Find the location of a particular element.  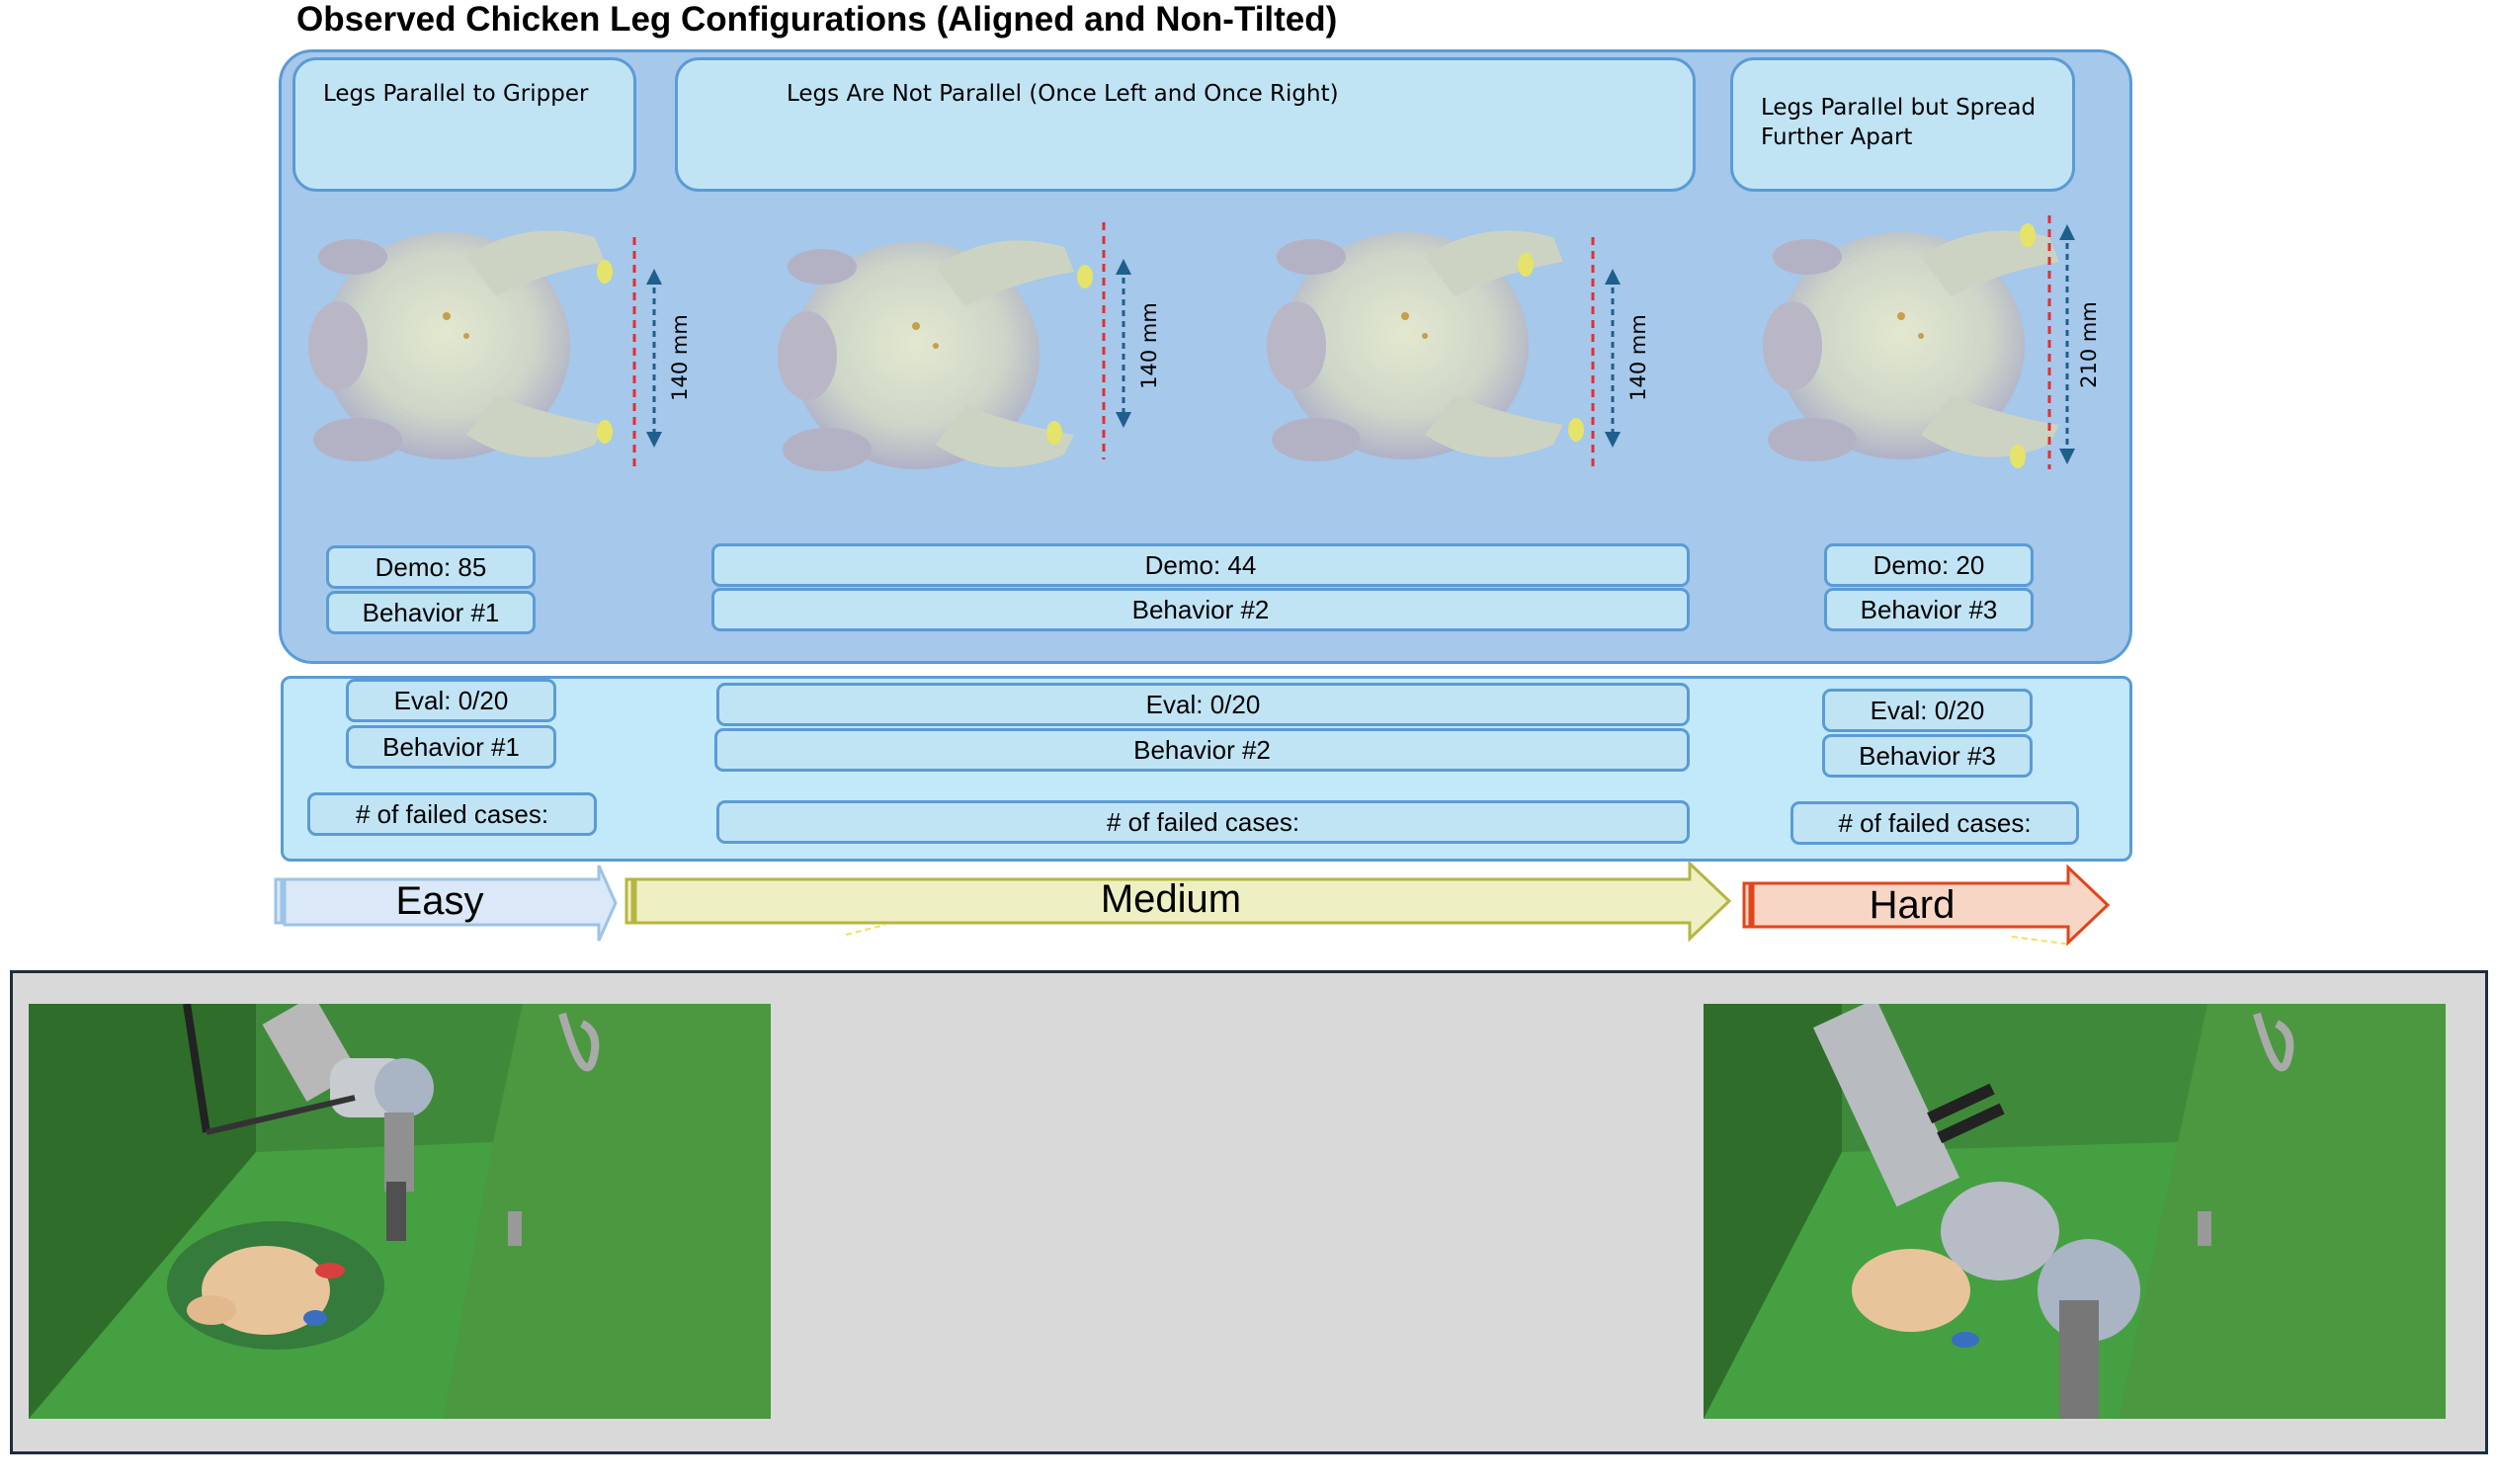

eval-score-2: Eval: 0/20 is located at coordinates (1203, 704).